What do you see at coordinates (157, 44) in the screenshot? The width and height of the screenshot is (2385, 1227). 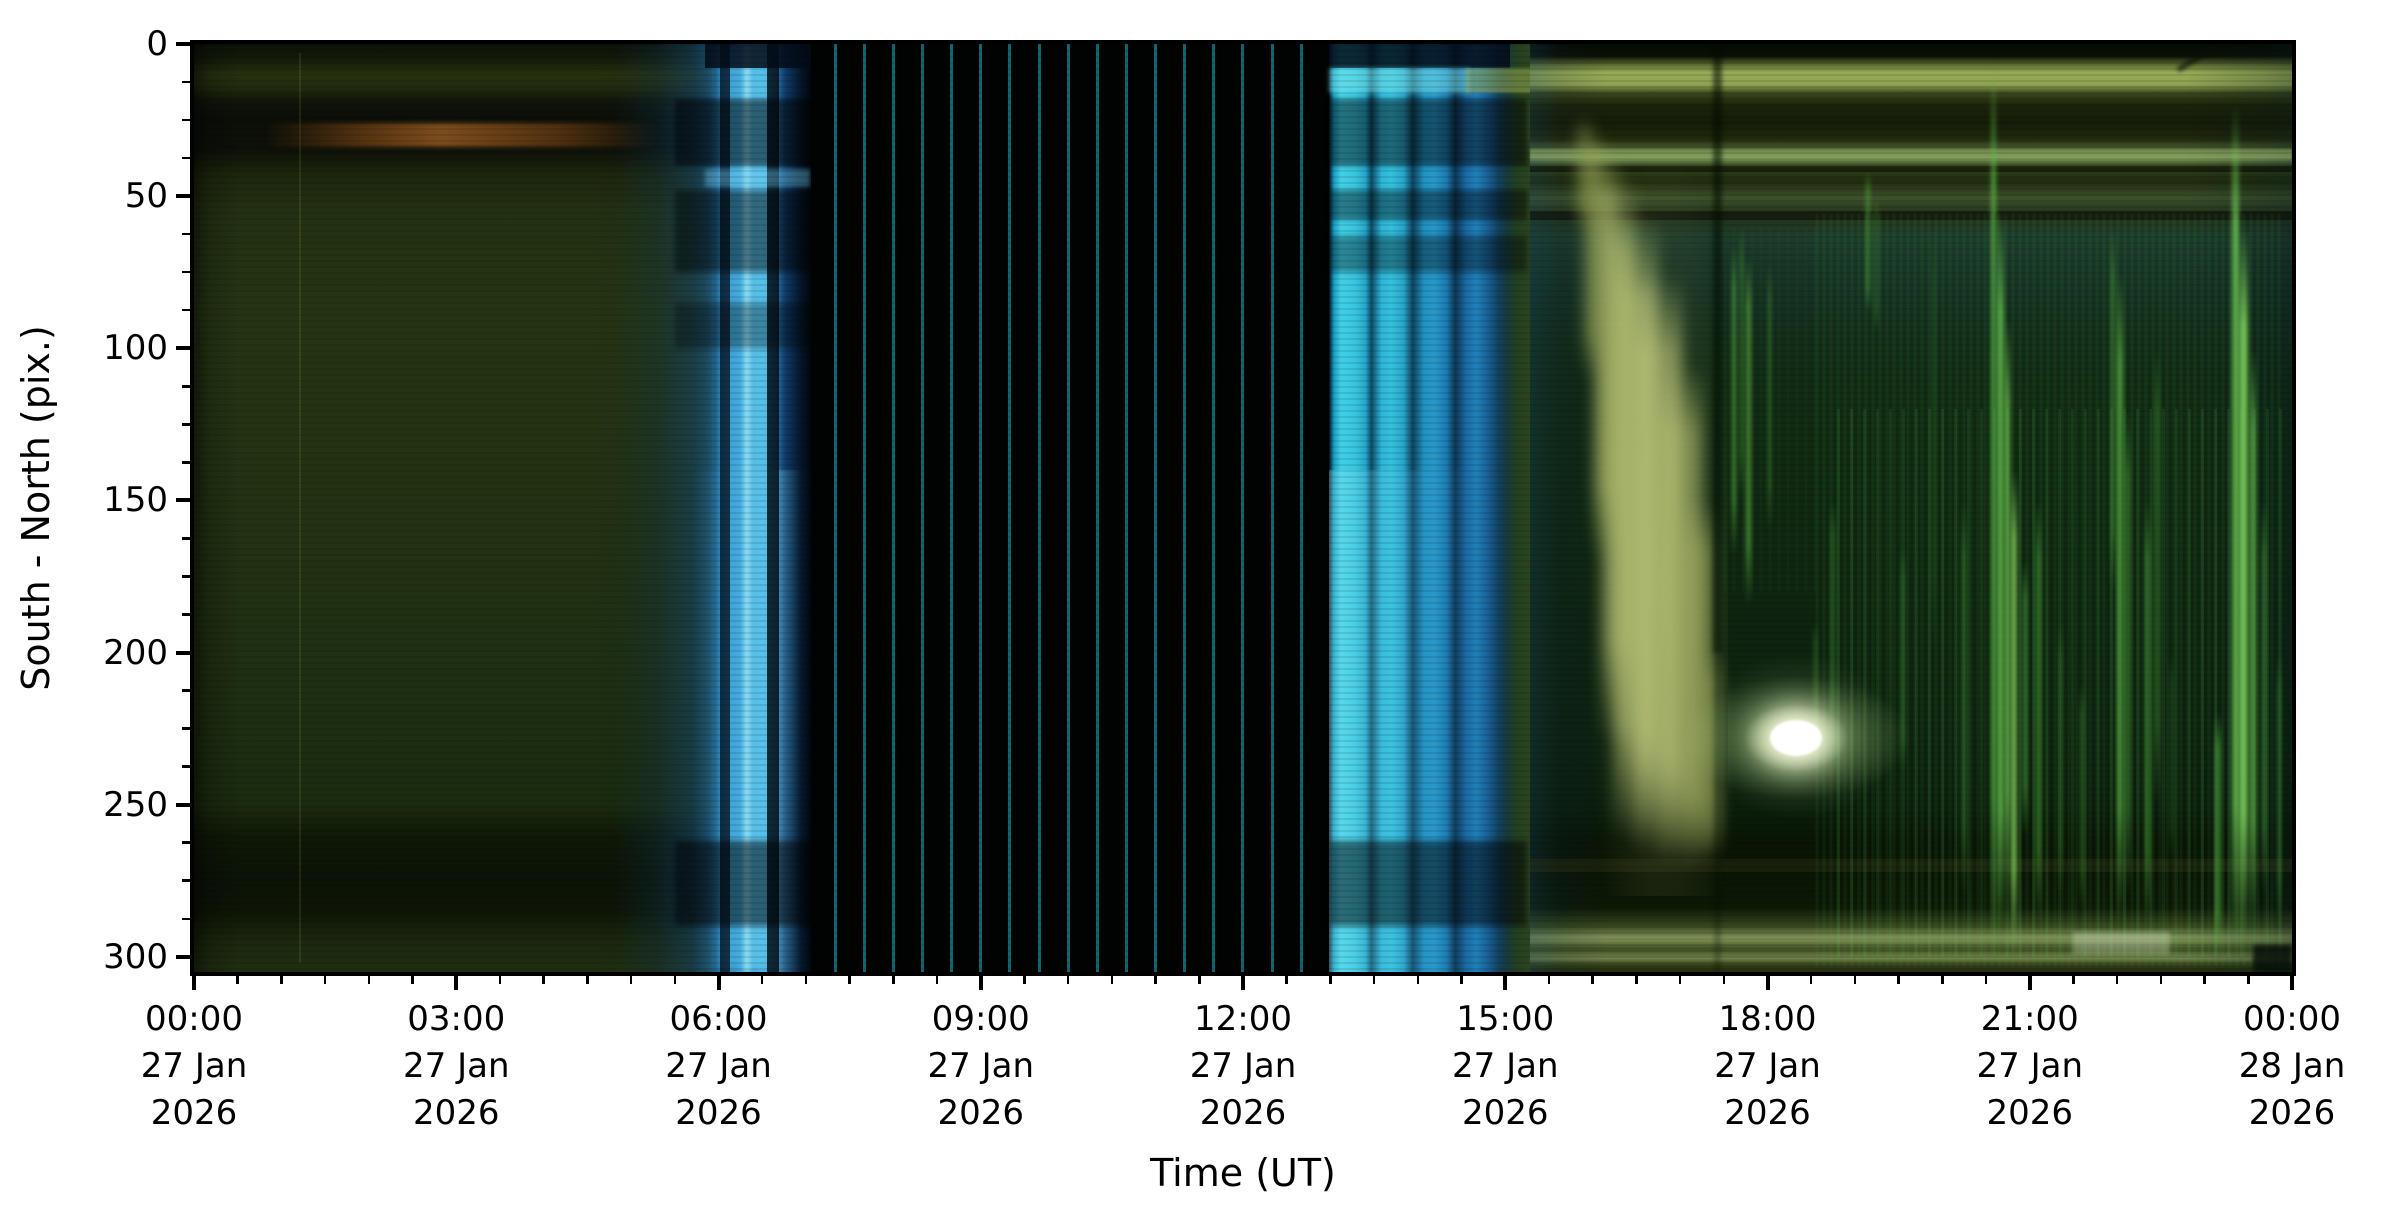 I see `y-tick-label: 0` at bounding box center [157, 44].